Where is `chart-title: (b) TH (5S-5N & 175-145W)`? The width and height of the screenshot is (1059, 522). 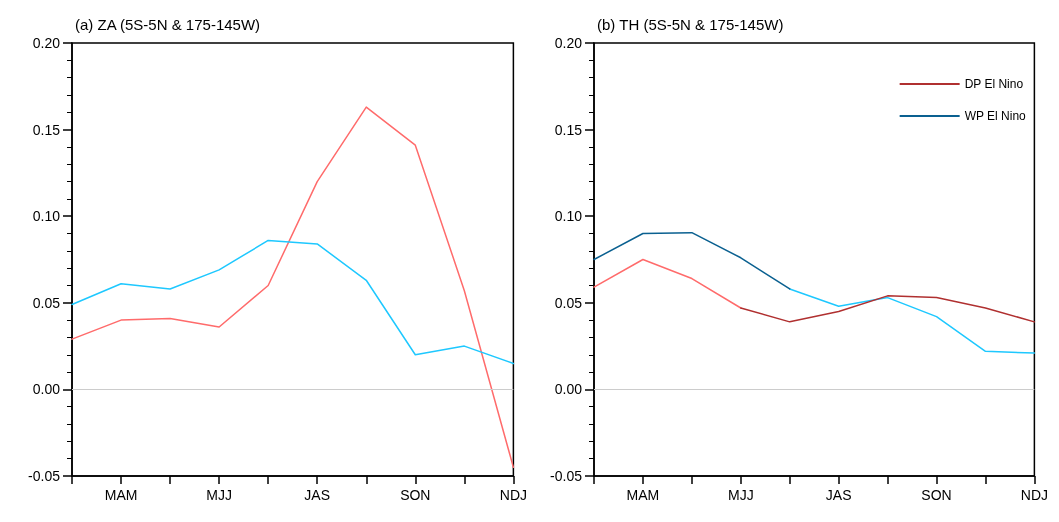 chart-title: (b) TH (5S-5N & 175-145W) is located at coordinates (690, 24).